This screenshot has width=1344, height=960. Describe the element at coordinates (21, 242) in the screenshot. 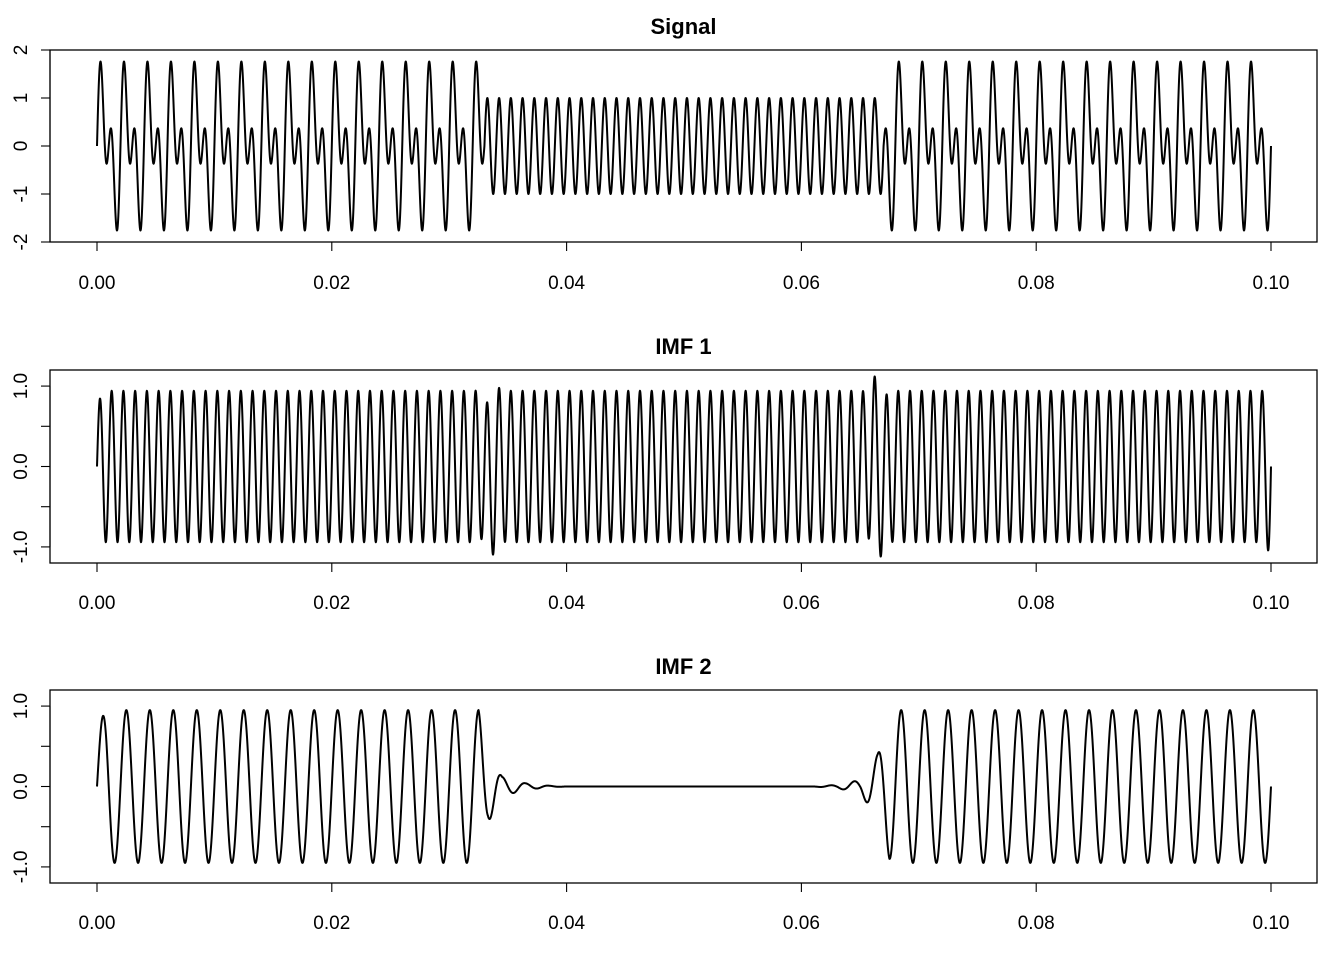

I see `y-tick-label: -2` at that location.